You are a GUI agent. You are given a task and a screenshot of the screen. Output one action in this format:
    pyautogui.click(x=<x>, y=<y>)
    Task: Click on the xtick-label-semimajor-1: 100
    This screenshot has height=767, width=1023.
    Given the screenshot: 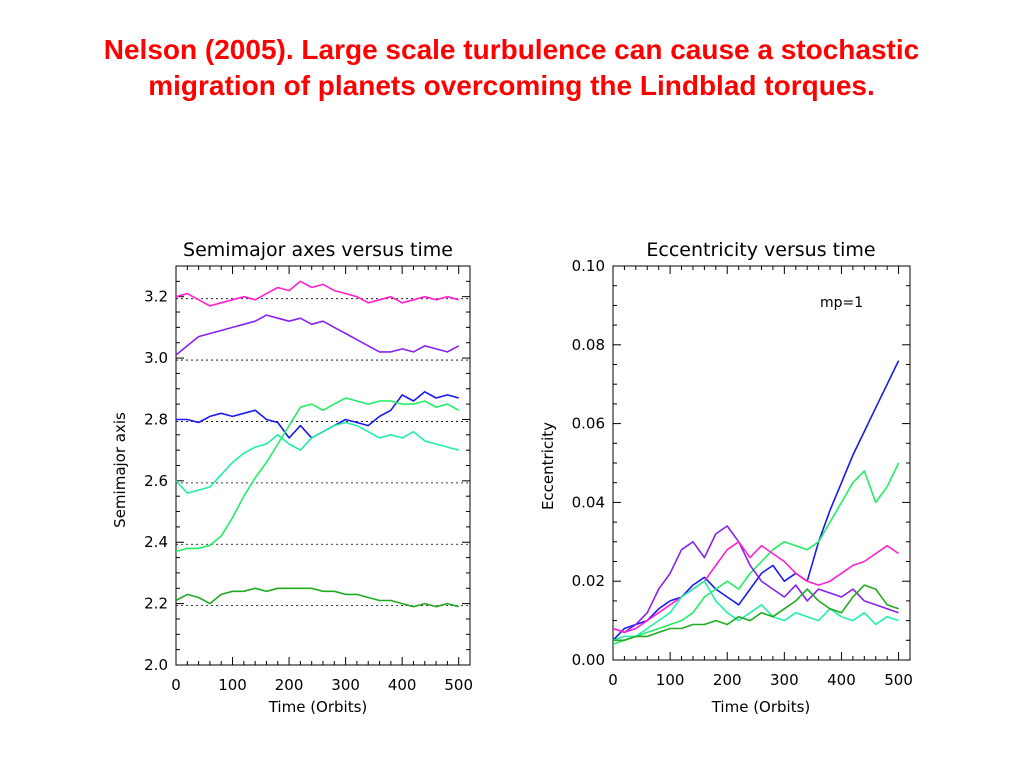 What is the action you would take?
    pyautogui.click(x=232, y=685)
    